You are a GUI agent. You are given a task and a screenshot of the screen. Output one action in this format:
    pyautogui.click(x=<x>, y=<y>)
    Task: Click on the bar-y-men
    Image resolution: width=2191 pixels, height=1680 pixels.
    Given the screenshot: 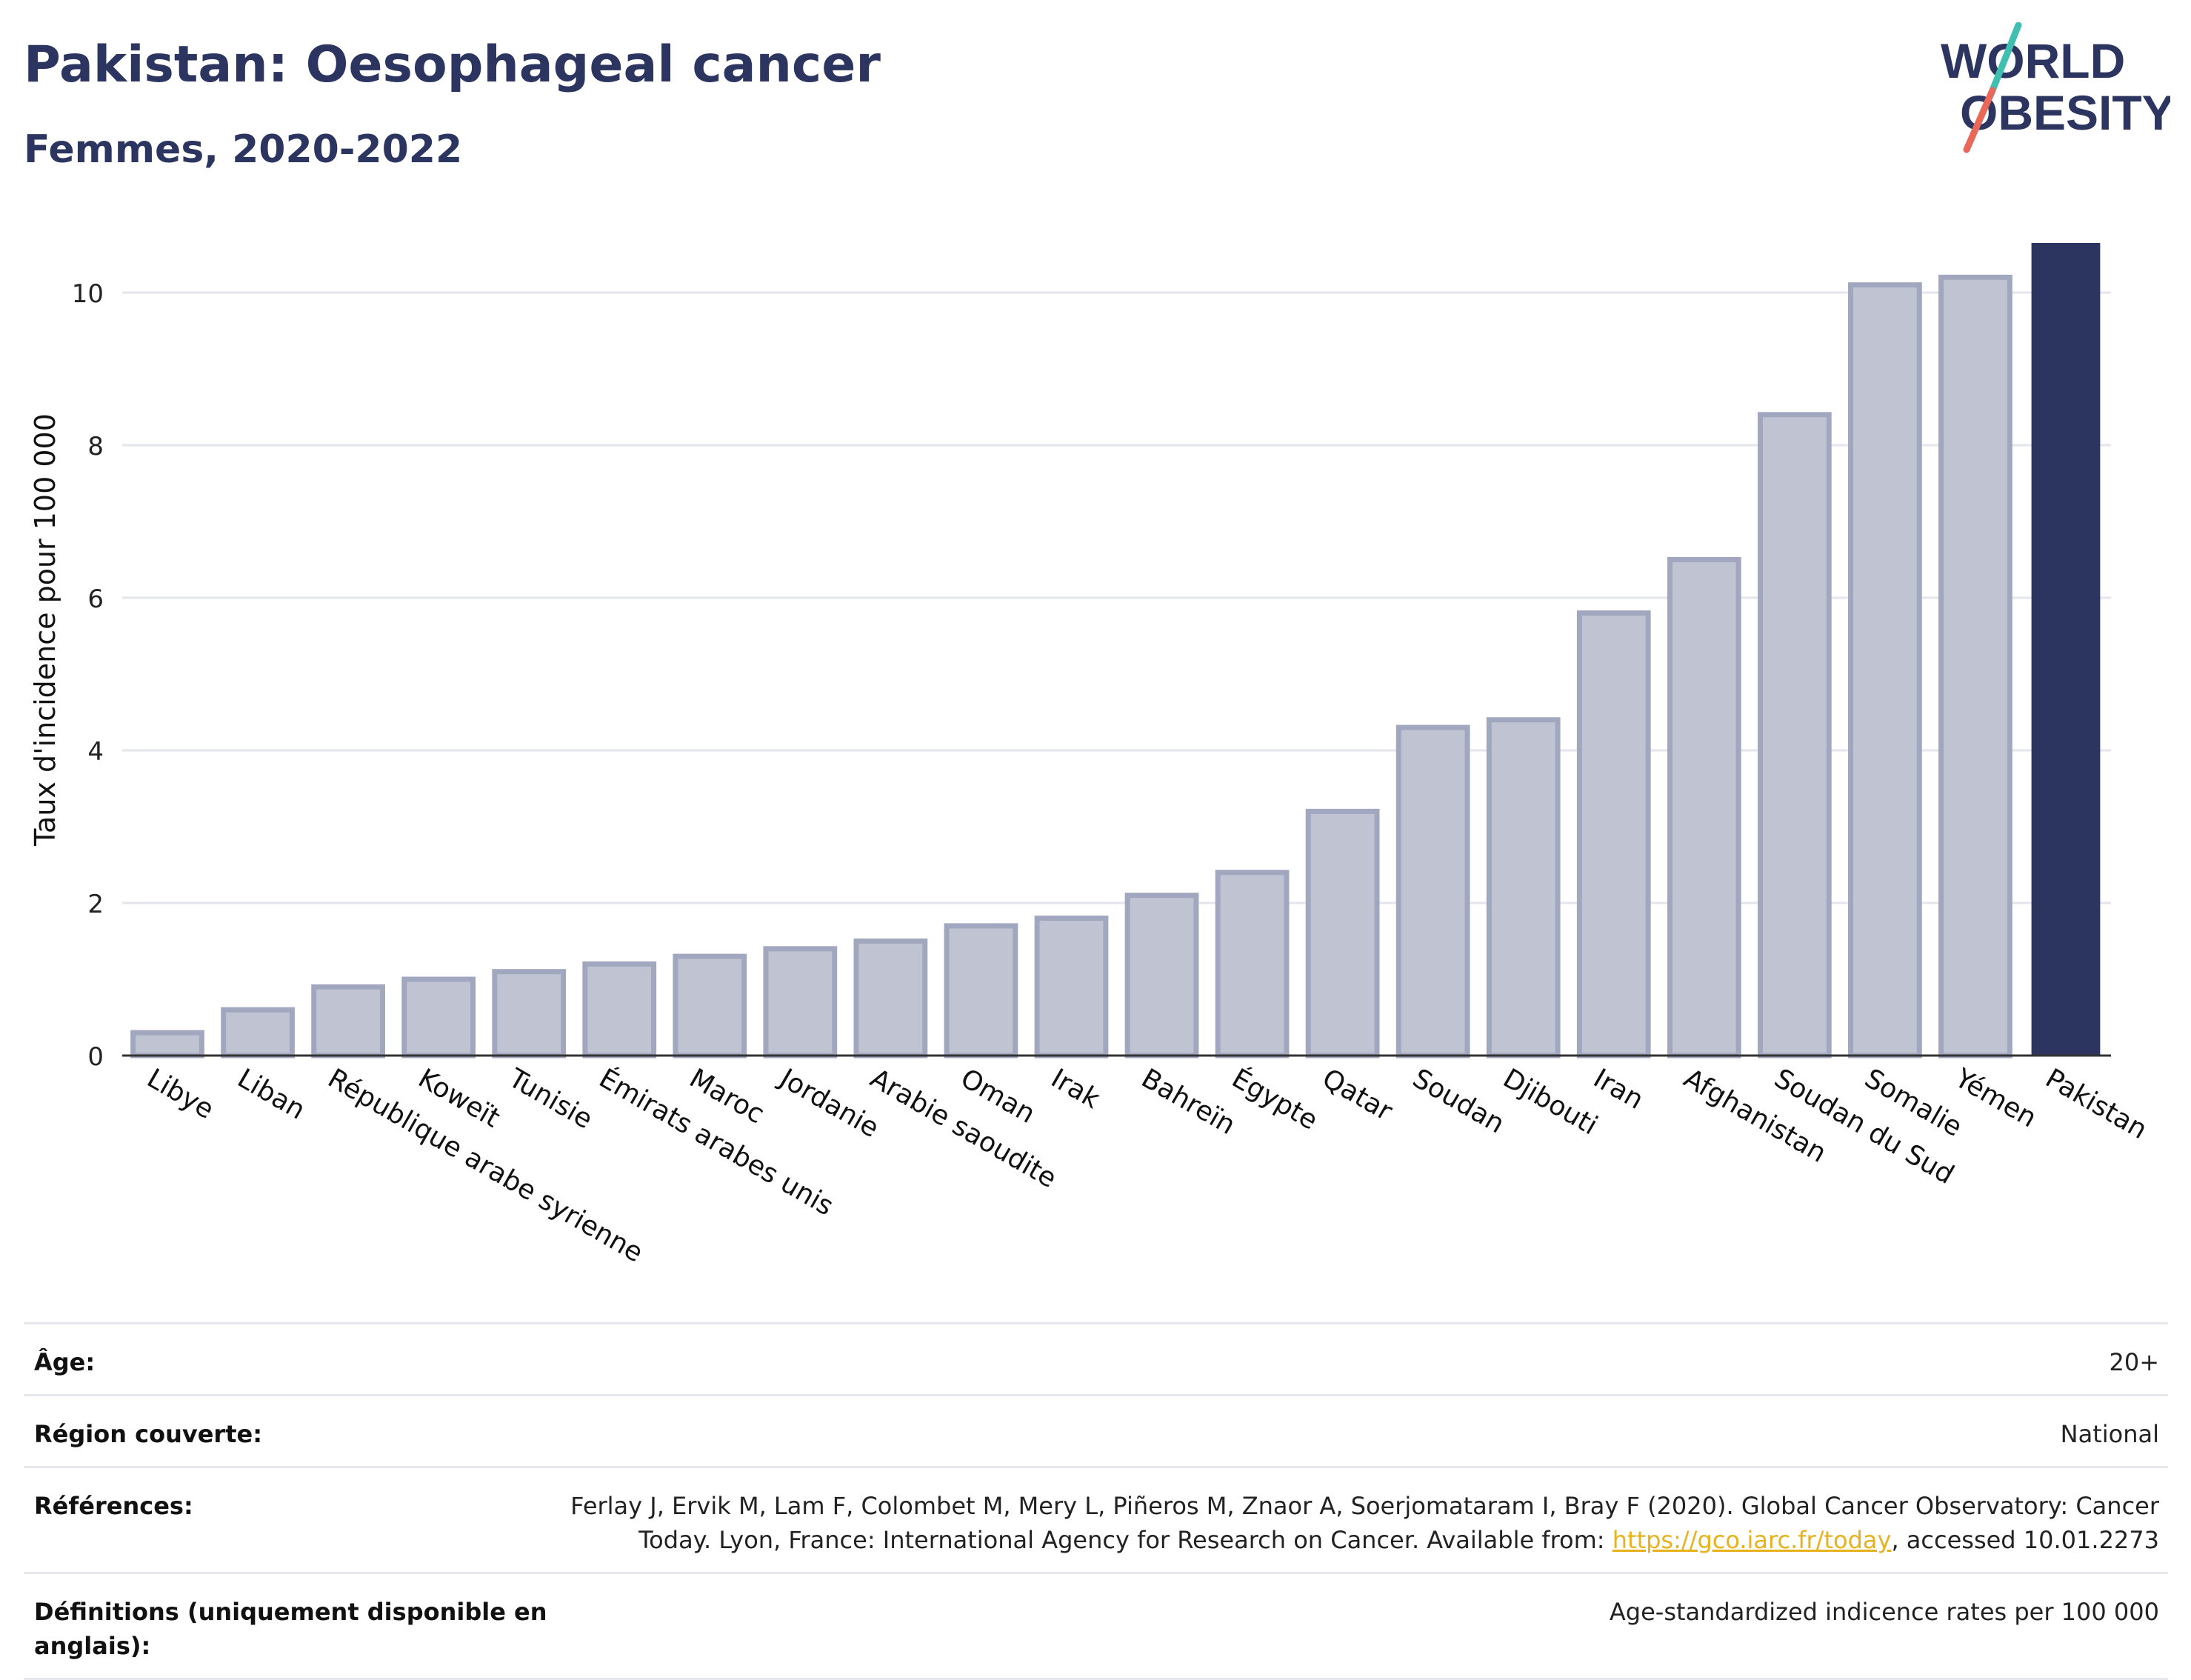 What is the action you would take?
    pyautogui.click(x=1975, y=666)
    